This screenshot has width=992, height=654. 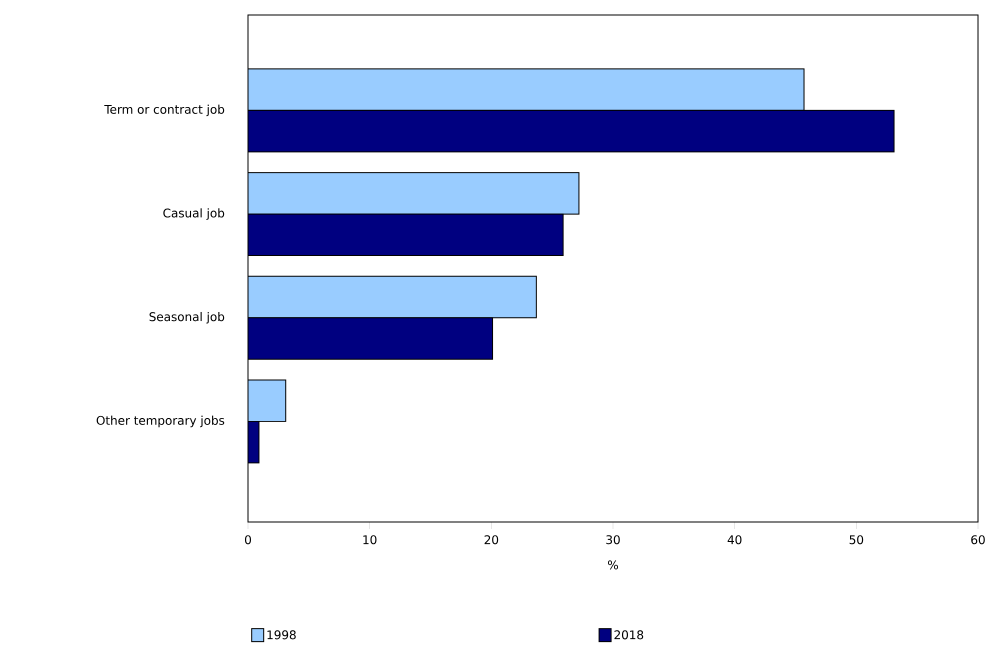 What do you see at coordinates (248, 539) in the screenshot?
I see `x-tick-label: 0` at bounding box center [248, 539].